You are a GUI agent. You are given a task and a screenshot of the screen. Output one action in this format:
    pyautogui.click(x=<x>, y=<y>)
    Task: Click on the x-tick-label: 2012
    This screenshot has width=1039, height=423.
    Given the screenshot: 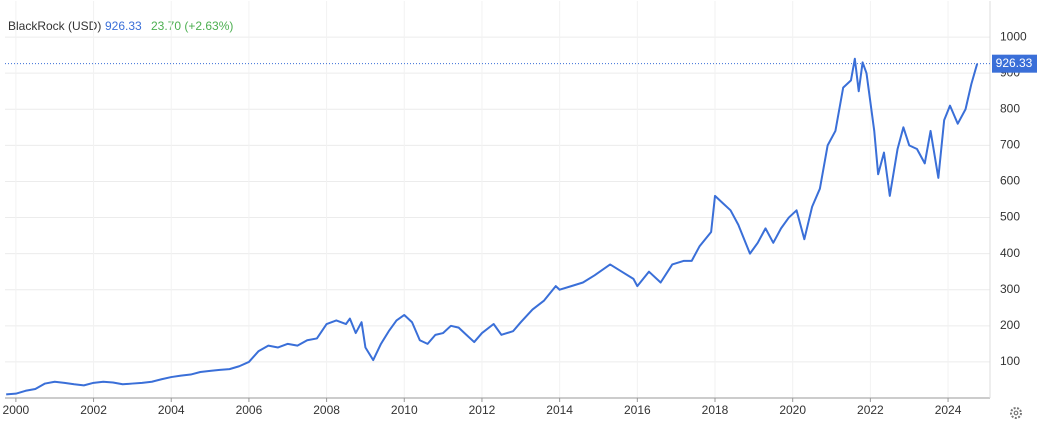 What is the action you would take?
    pyautogui.click(x=482, y=410)
    